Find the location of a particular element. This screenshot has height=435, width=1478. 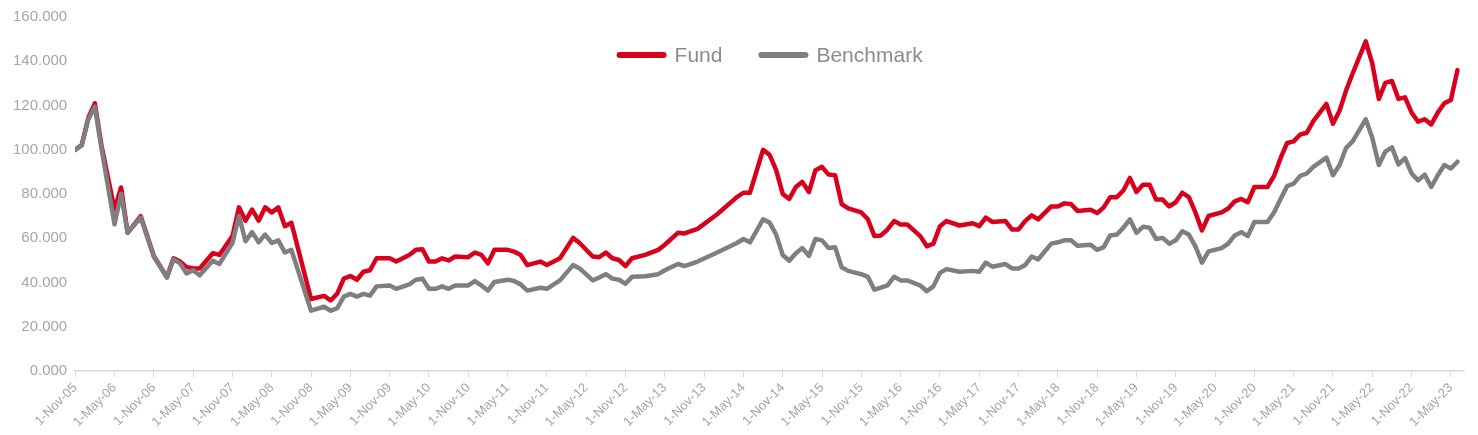

legend-label: Fund is located at coordinates (698, 54).